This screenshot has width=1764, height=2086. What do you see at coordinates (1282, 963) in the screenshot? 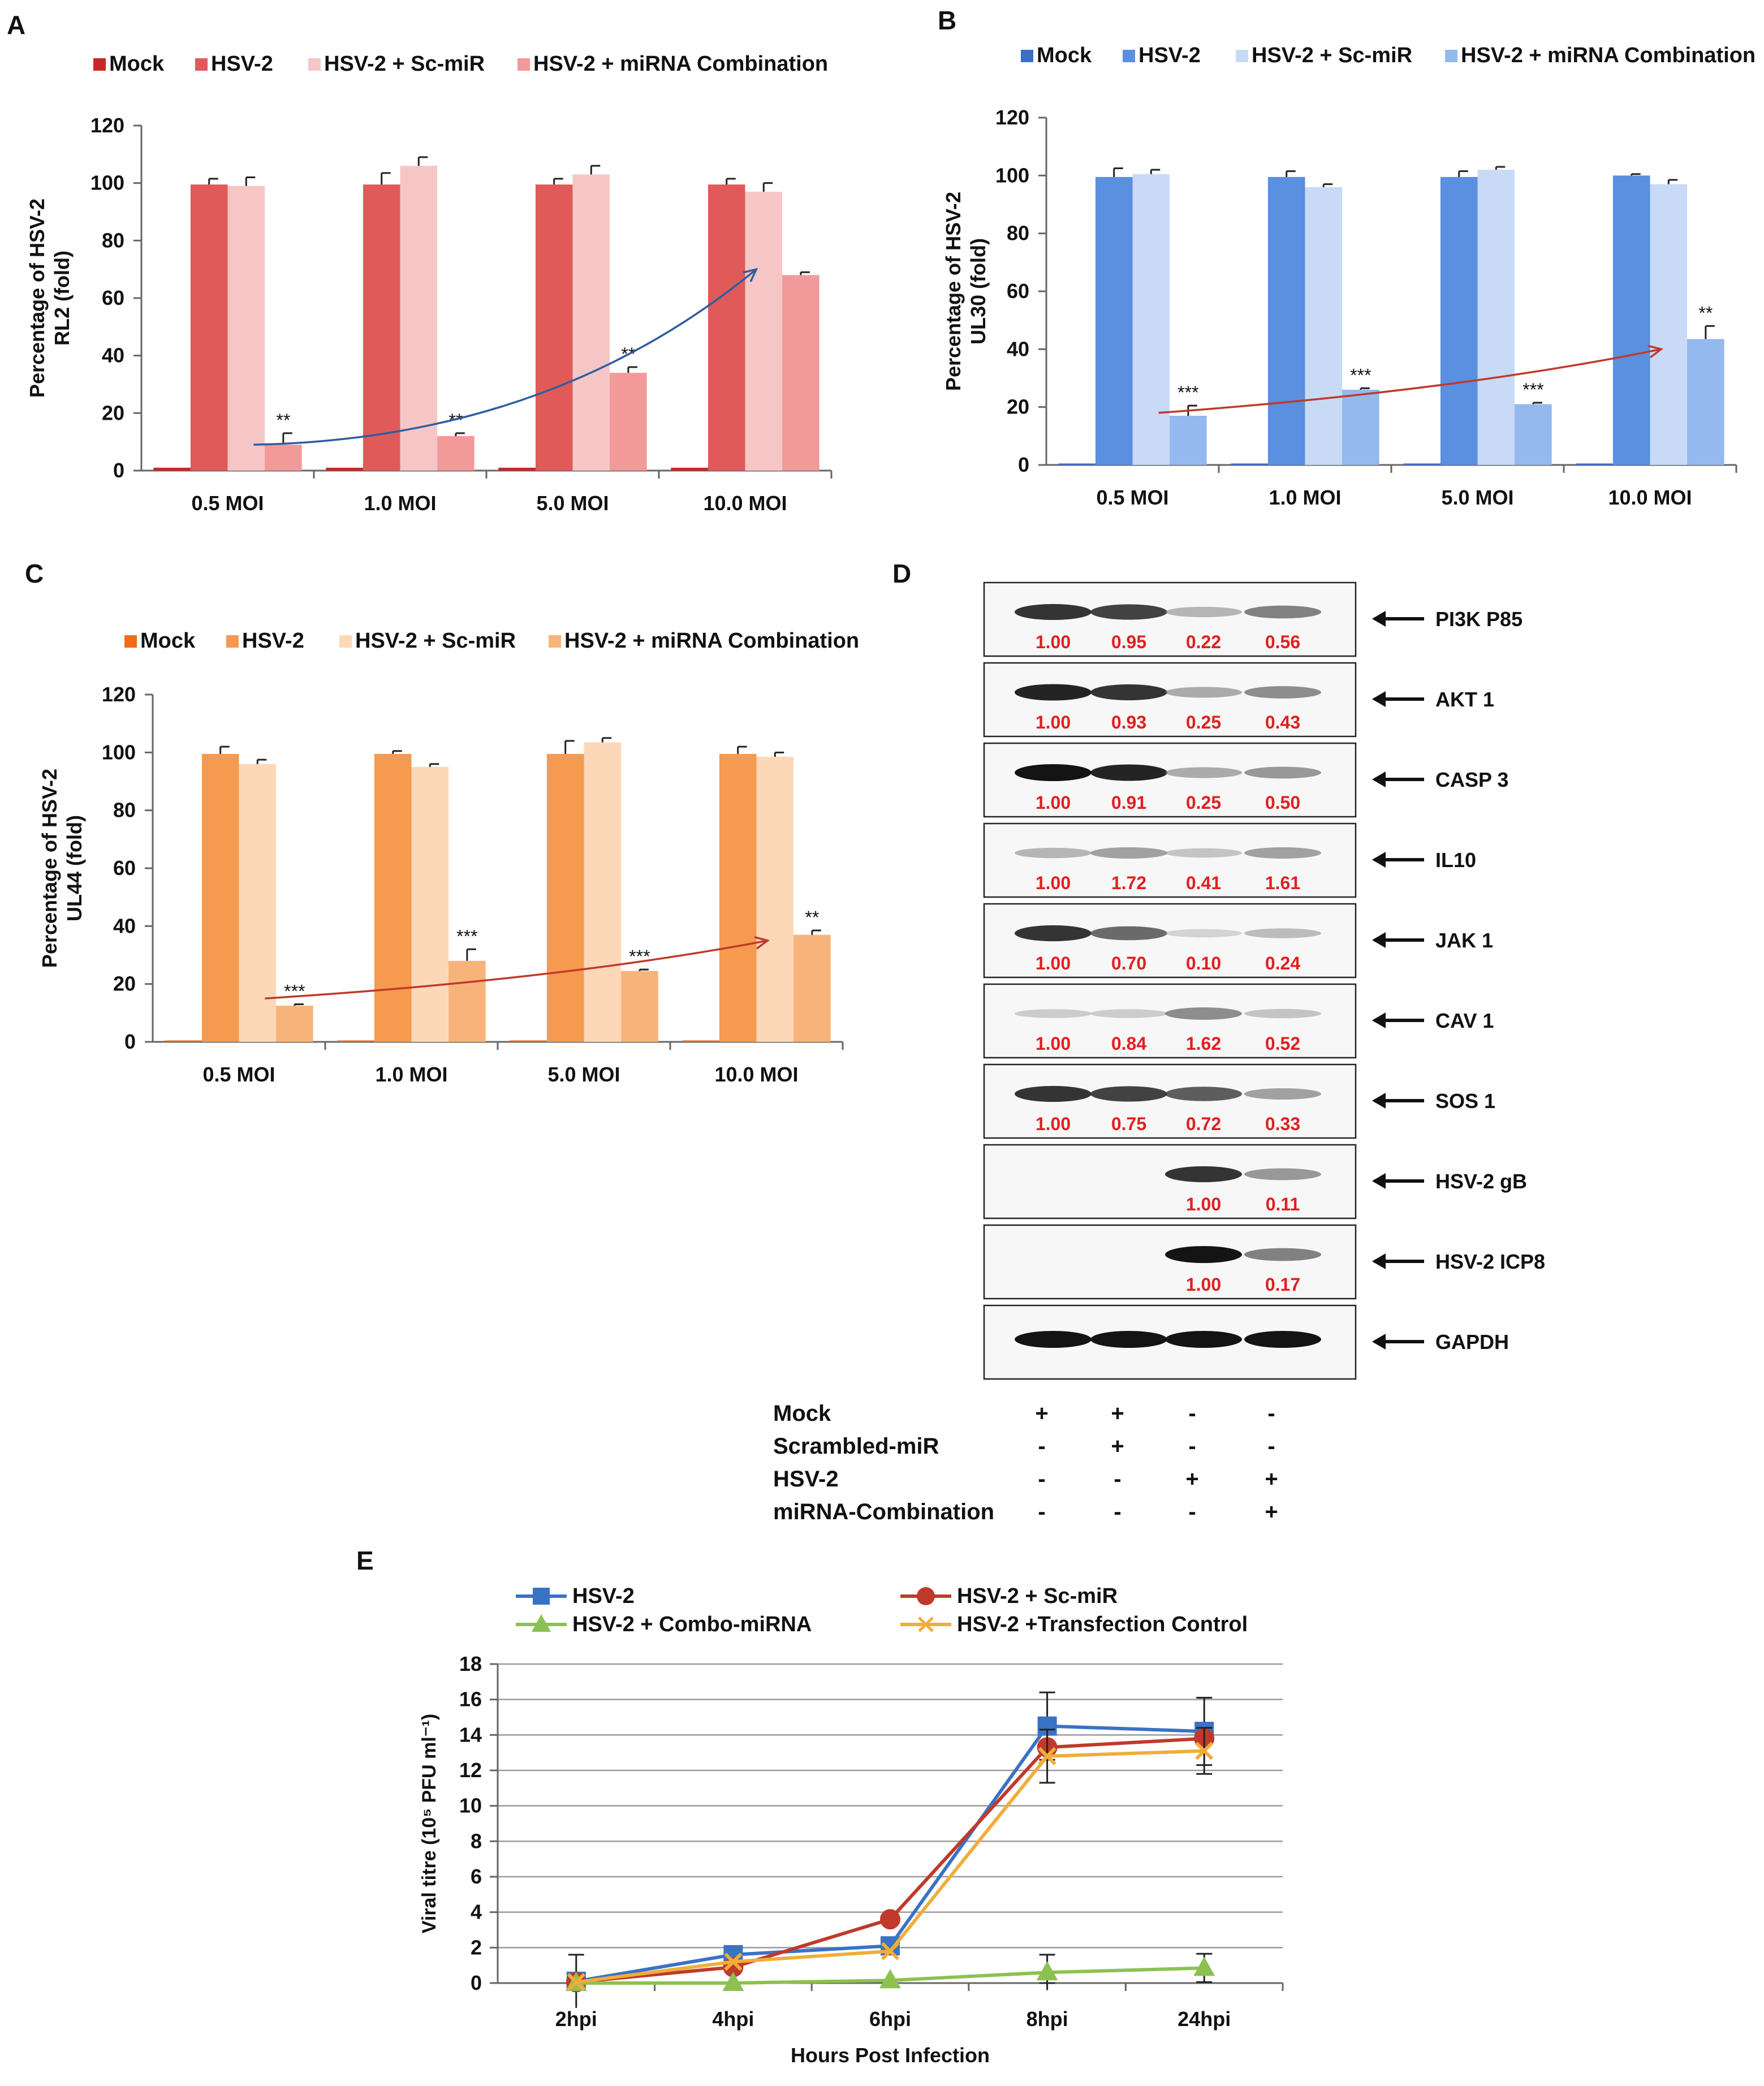
I see `band-ratio-label: 0.24` at bounding box center [1282, 963].